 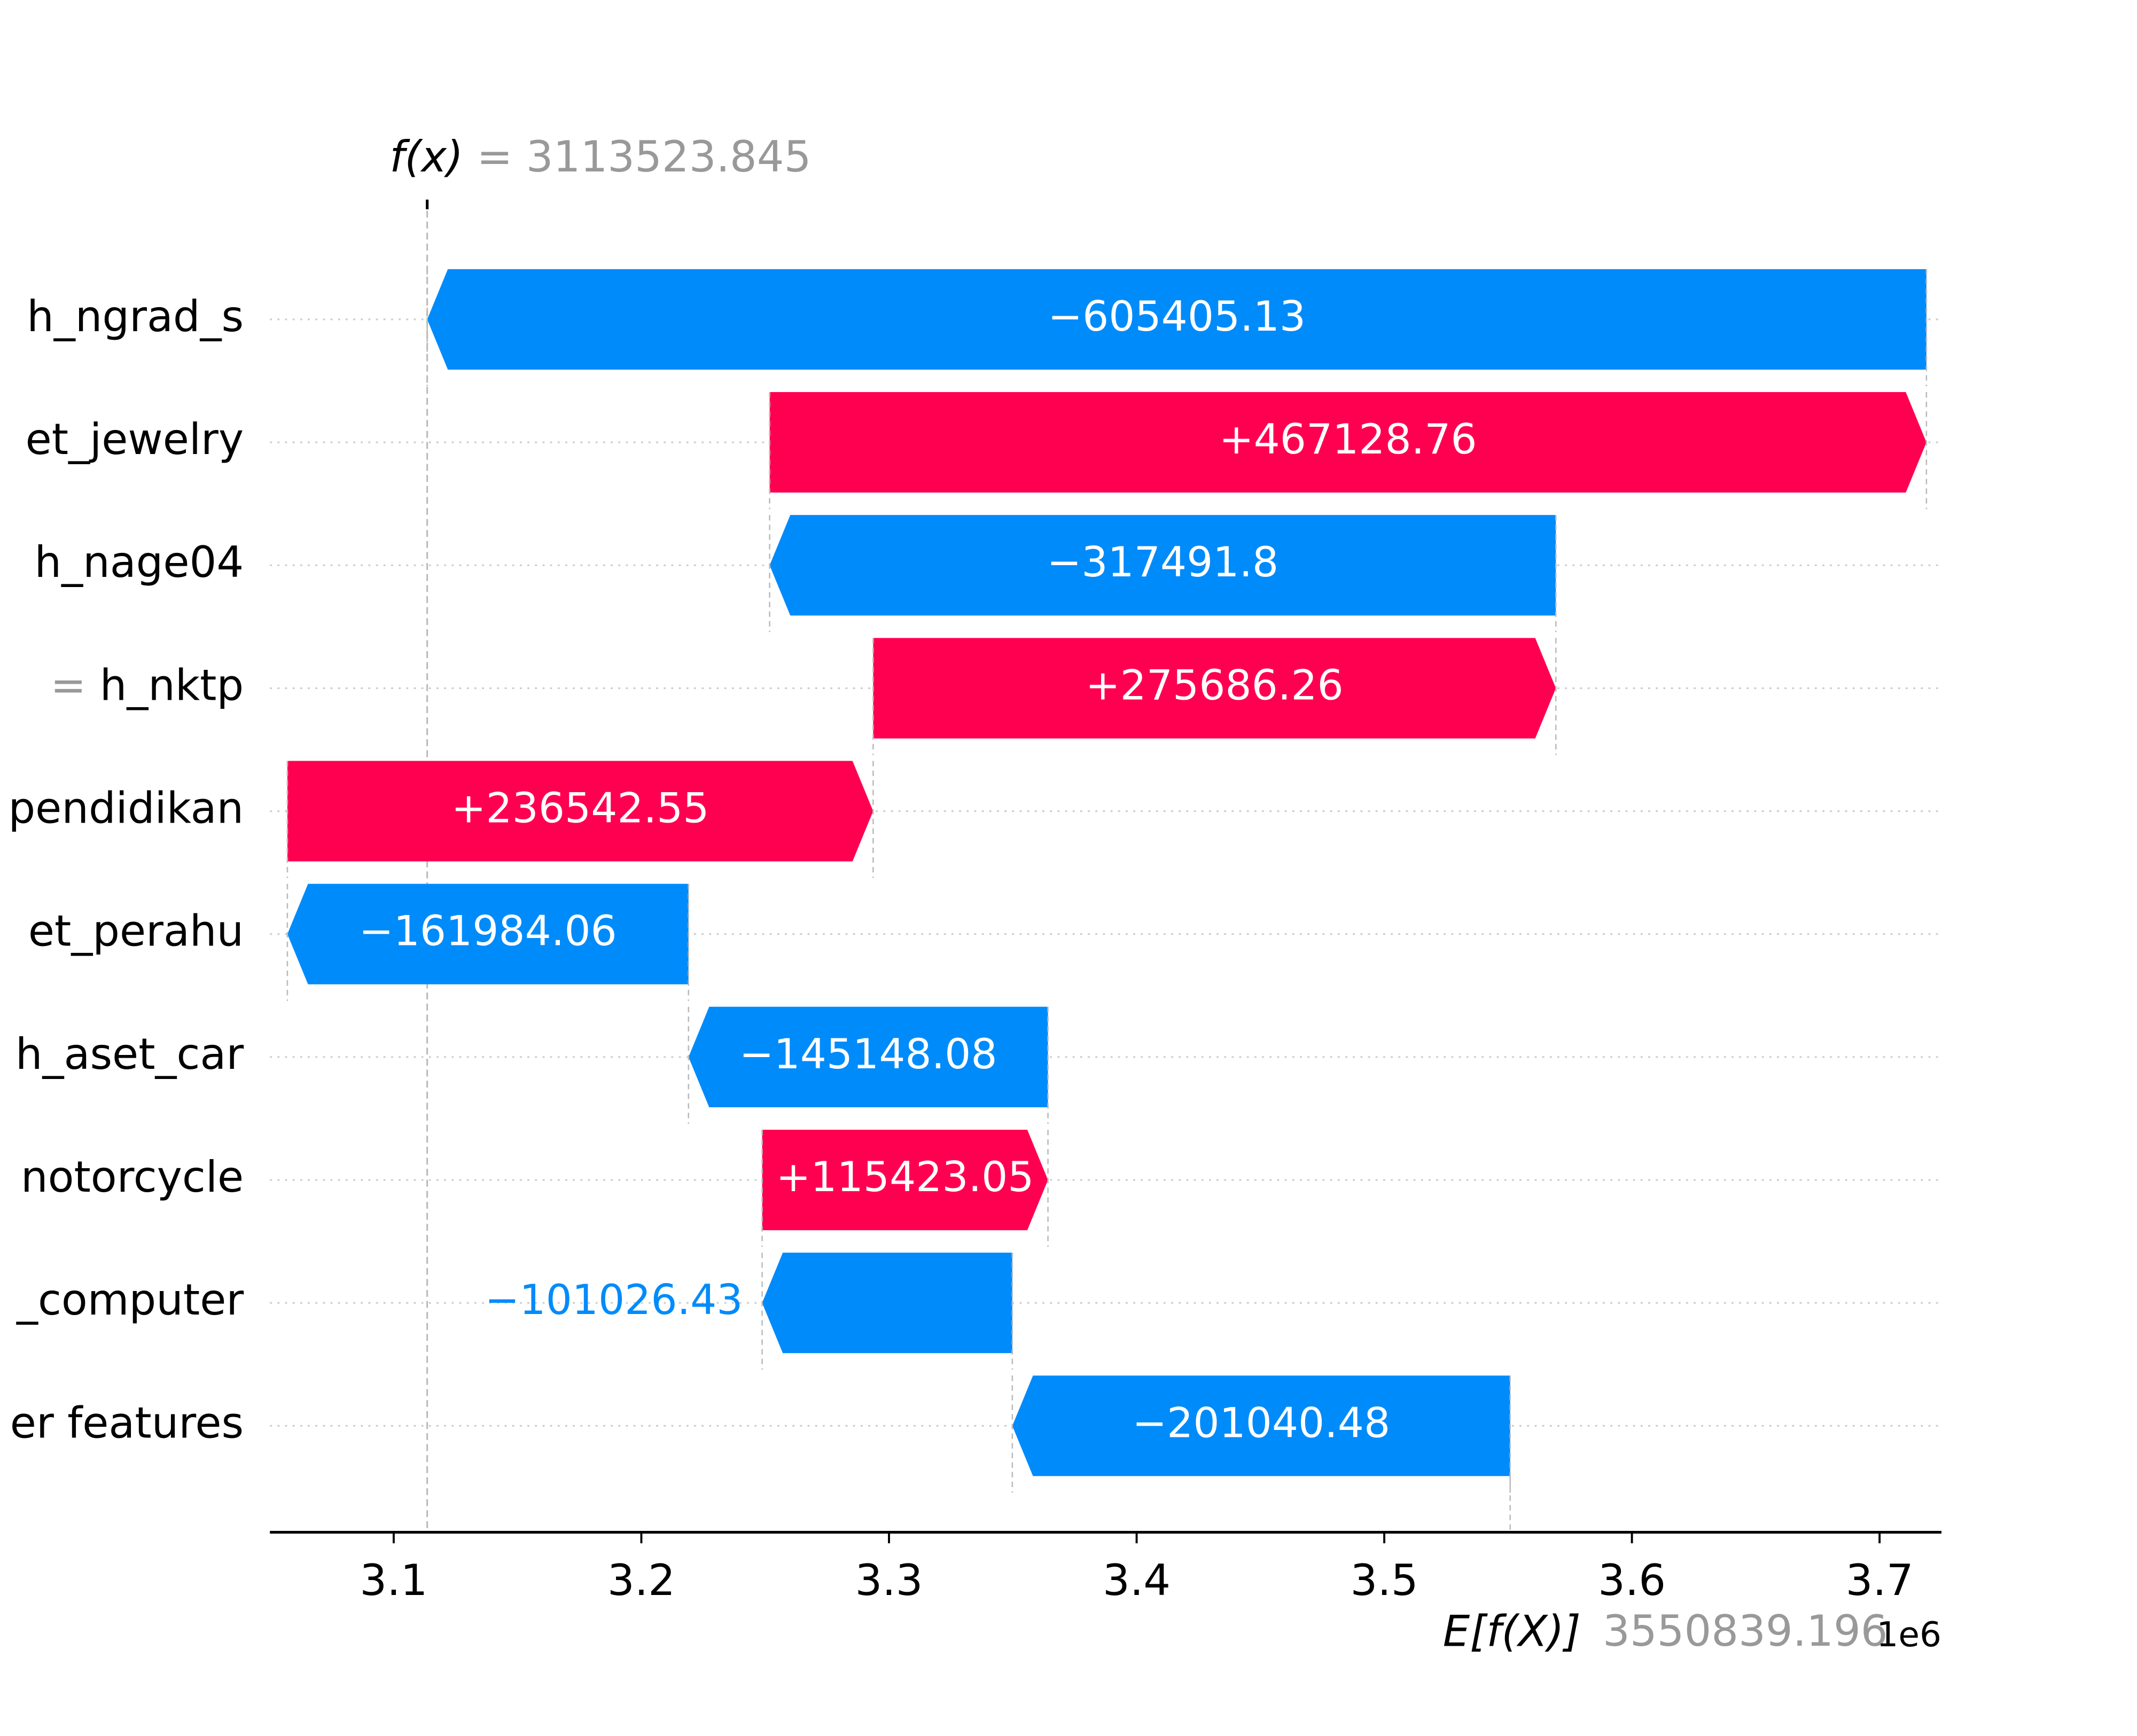 I want to click on x-tick-label: 3.2, so click(x=641, y=1580).